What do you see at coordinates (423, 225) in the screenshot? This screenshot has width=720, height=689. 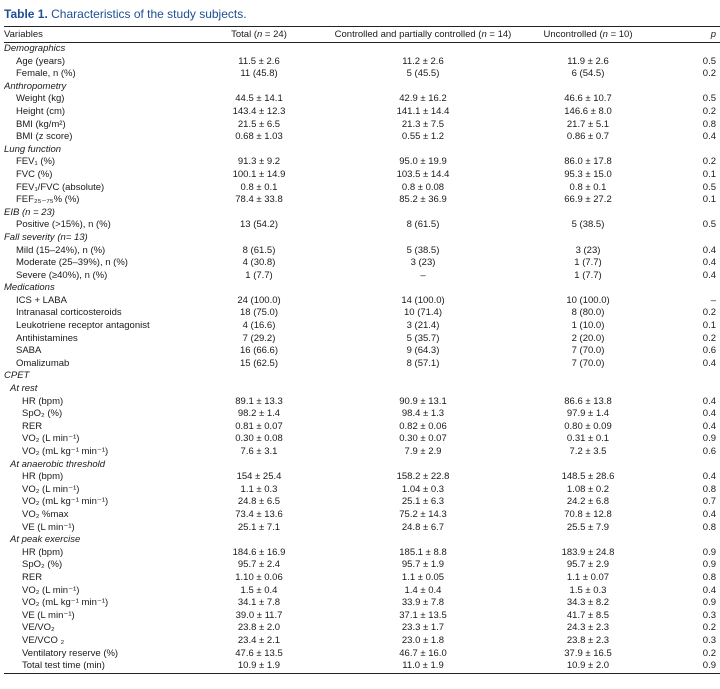 I see `cell-controlled: 8 (61.5)` at bounding box center [423, 225].